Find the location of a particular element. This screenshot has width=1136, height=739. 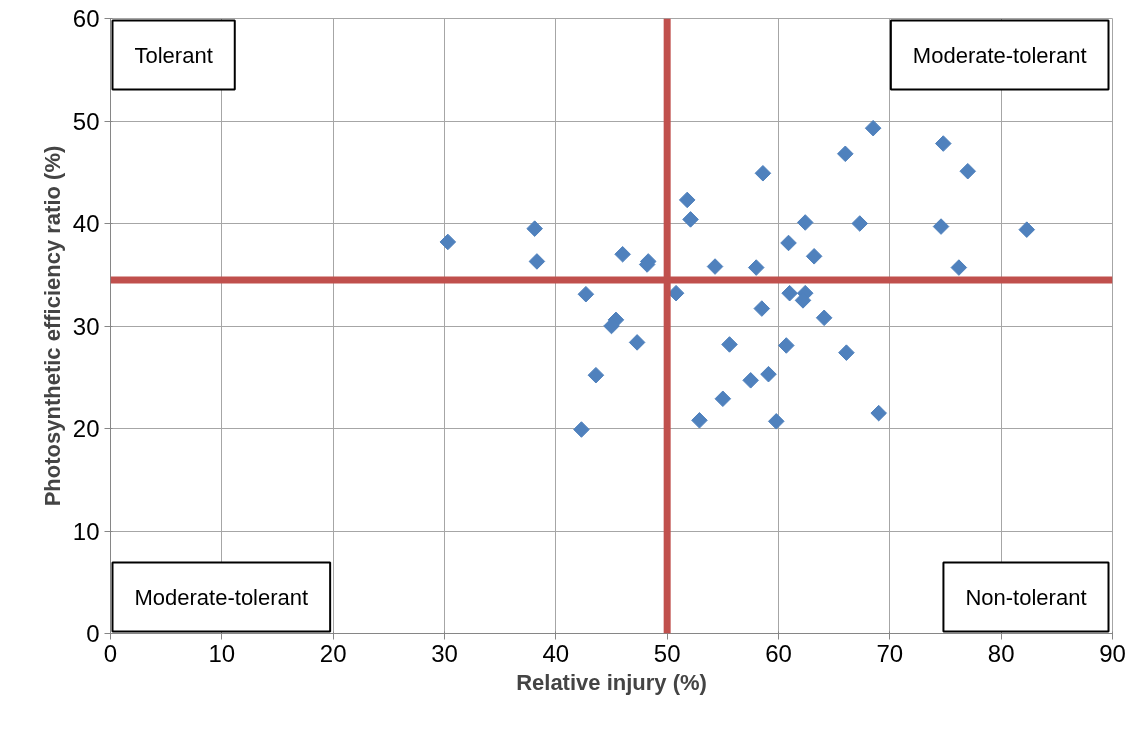

x-tick-label: 70 is located at coordinates (890, 653).